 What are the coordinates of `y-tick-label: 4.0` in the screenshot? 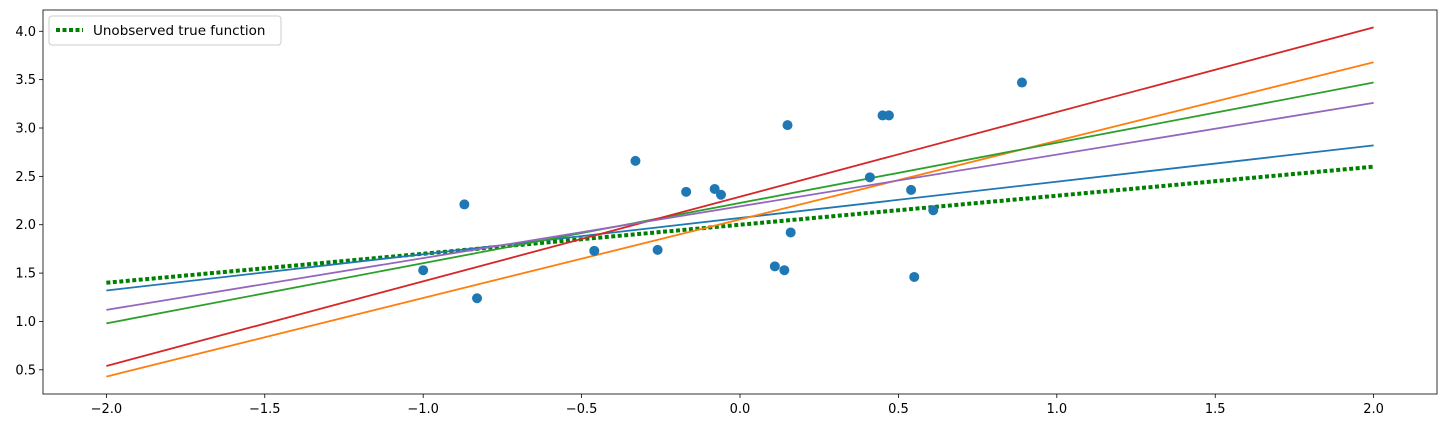 It's located at (25, 32).